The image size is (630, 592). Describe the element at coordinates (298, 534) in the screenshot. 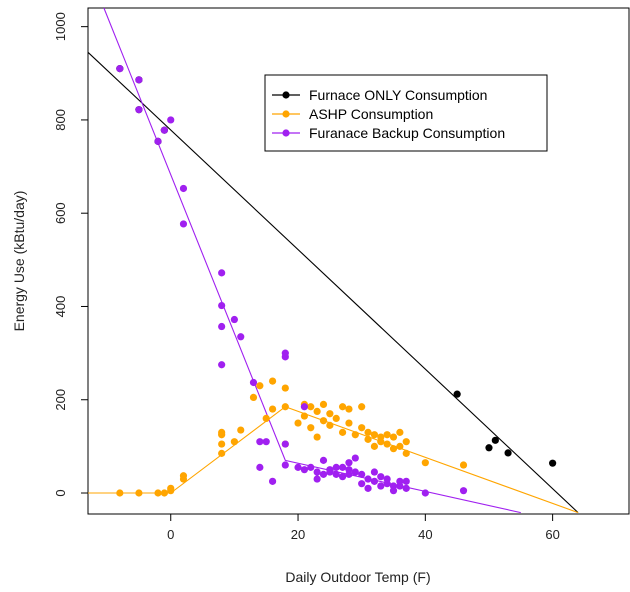

I see `x-tick-label: 20` at that location.